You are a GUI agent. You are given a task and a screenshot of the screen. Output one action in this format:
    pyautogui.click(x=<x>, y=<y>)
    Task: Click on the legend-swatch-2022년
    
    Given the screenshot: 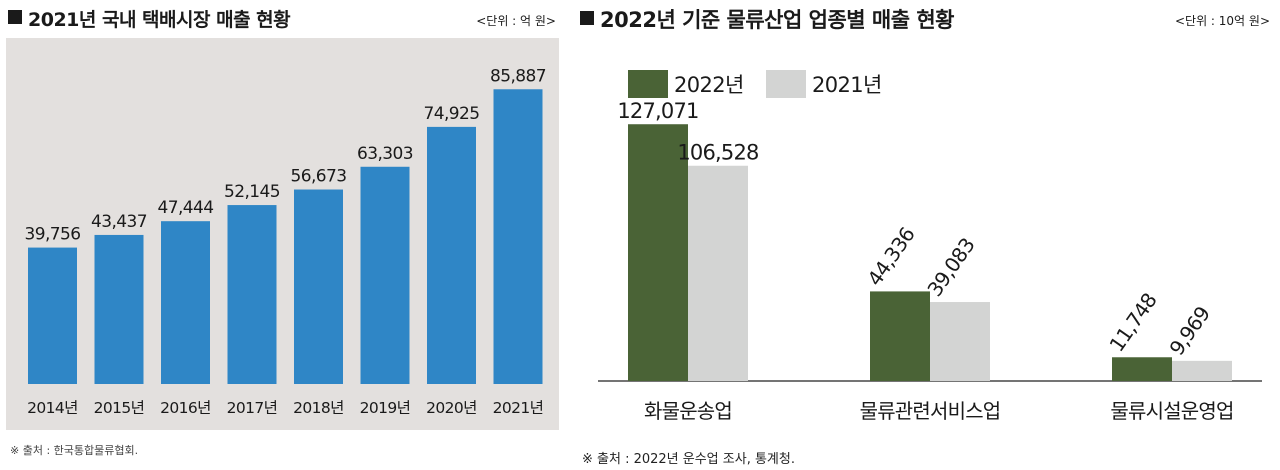 What is the action you would take?
    pyautogui.click(x=648, y=84)
    